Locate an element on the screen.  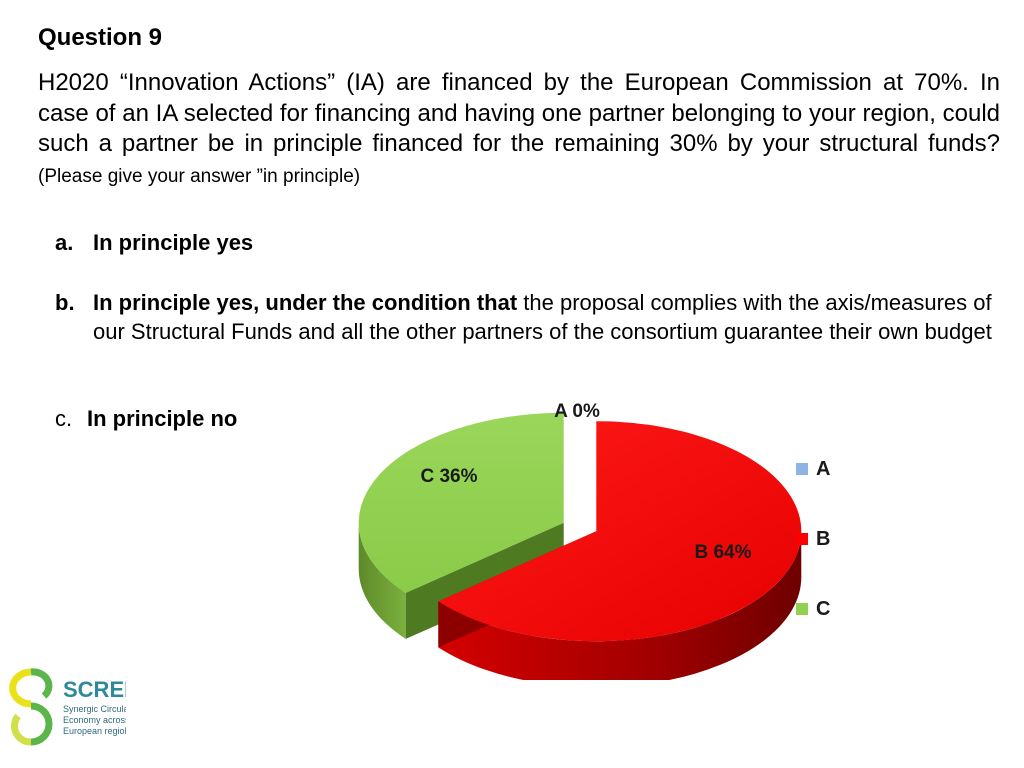
slice-b-top is located at coordinates (620, 531).